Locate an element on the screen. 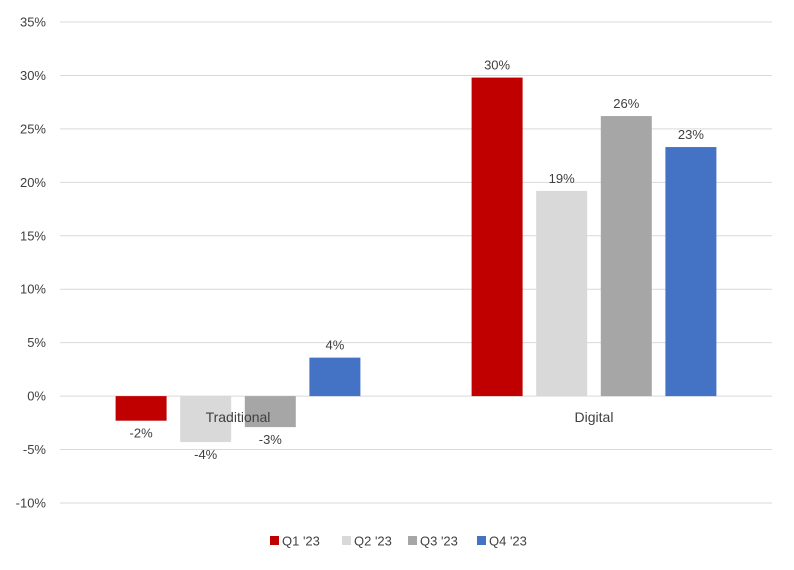  data-label: -3% is located at coordinates (271, 439).